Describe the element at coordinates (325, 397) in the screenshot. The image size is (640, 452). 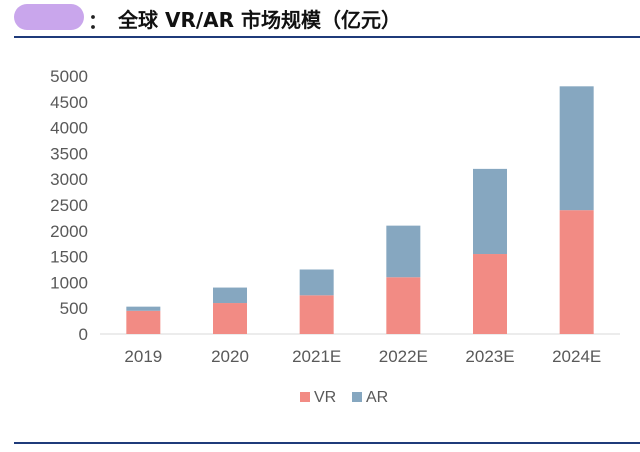
I see `legend-label-vr: VR` at that location.